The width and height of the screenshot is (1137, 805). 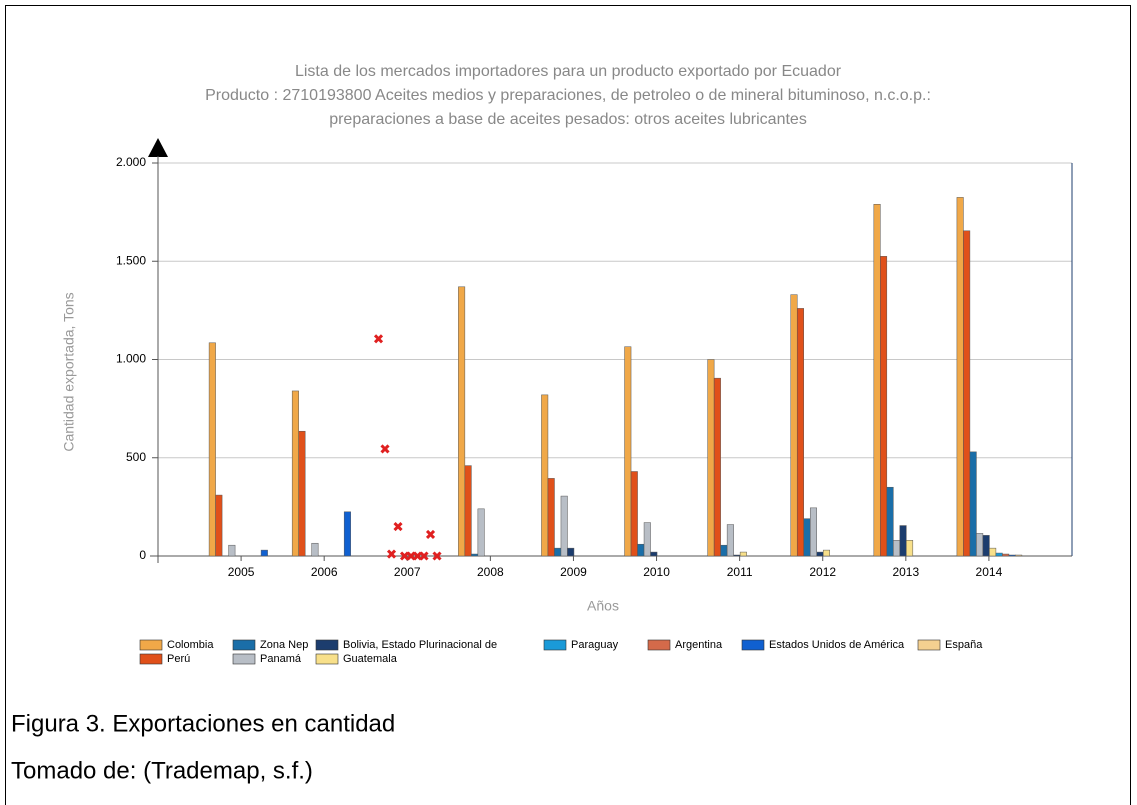 What do you see at coordinates (603, 606) in the screenshot?
I see `x-axis-title: Años` at bounding box center [603, 606].